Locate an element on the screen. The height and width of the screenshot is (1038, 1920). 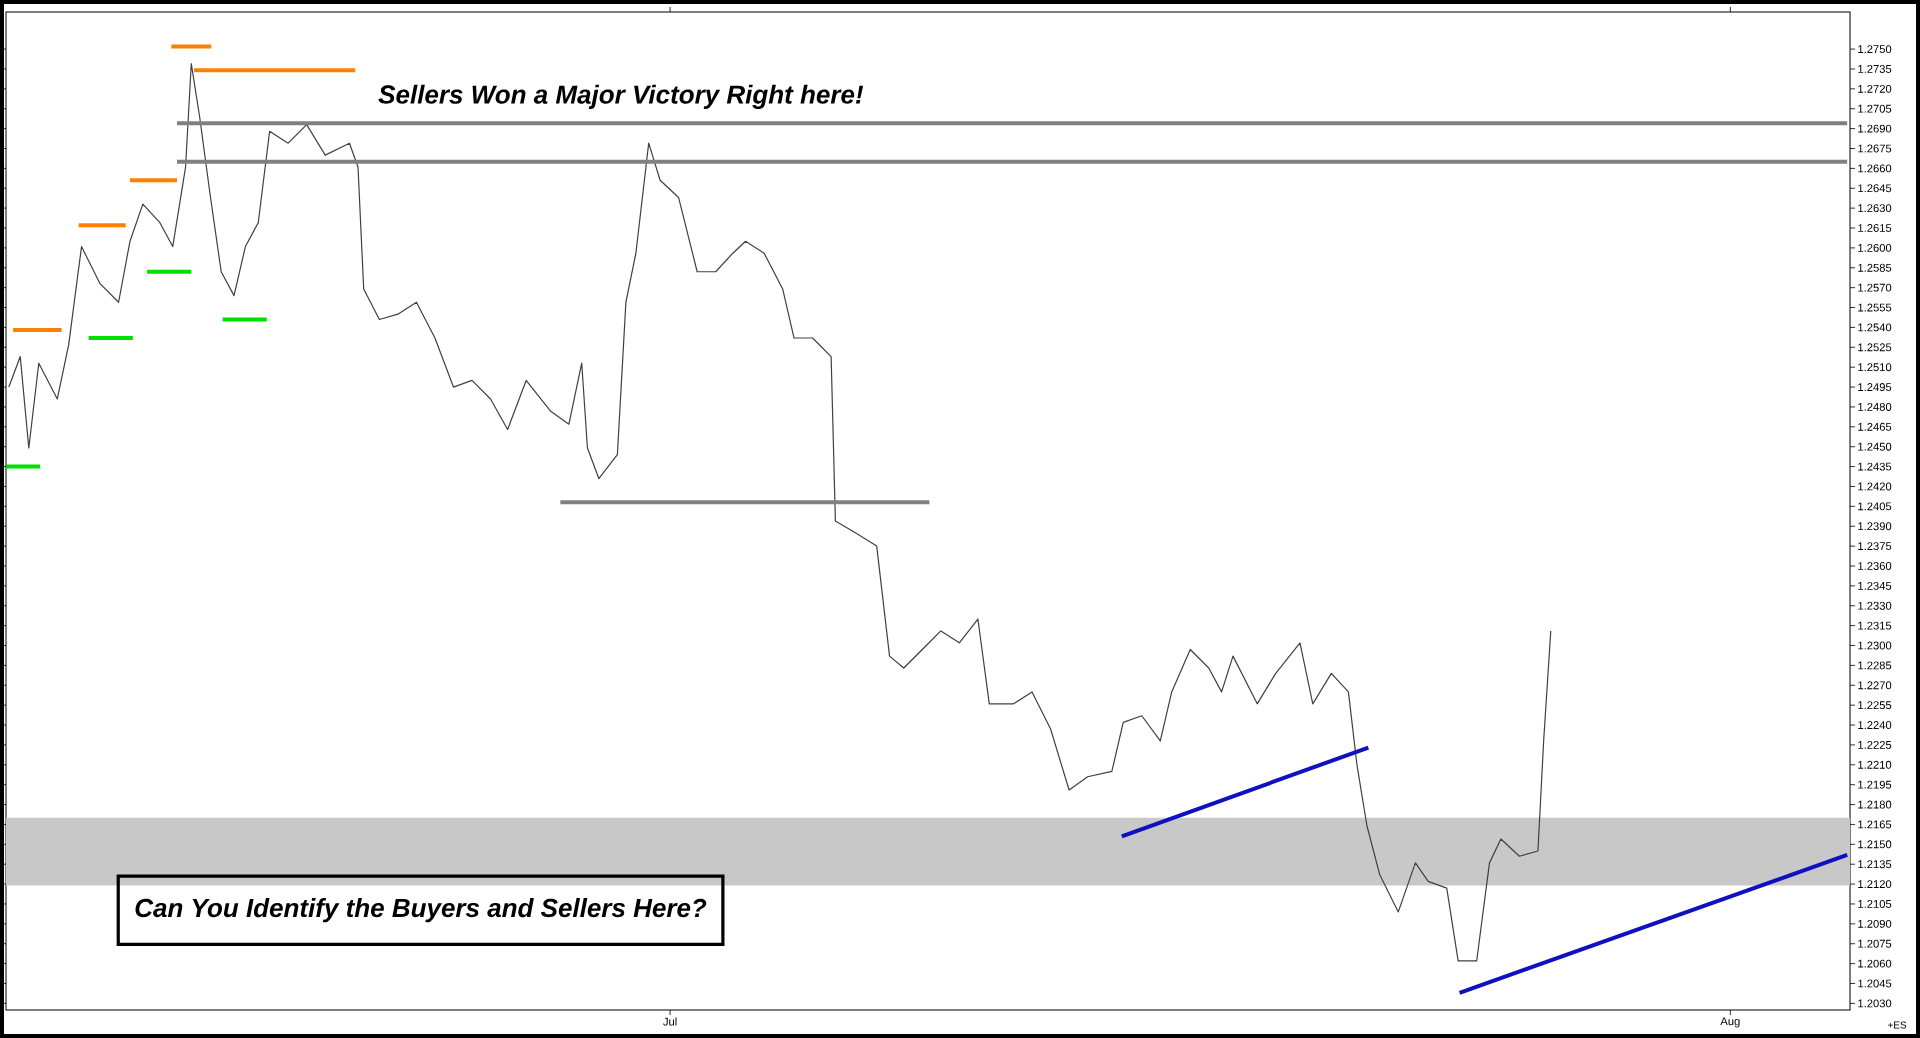
y-tick-label: 1.2270 is located at coordinates (1875, 685).